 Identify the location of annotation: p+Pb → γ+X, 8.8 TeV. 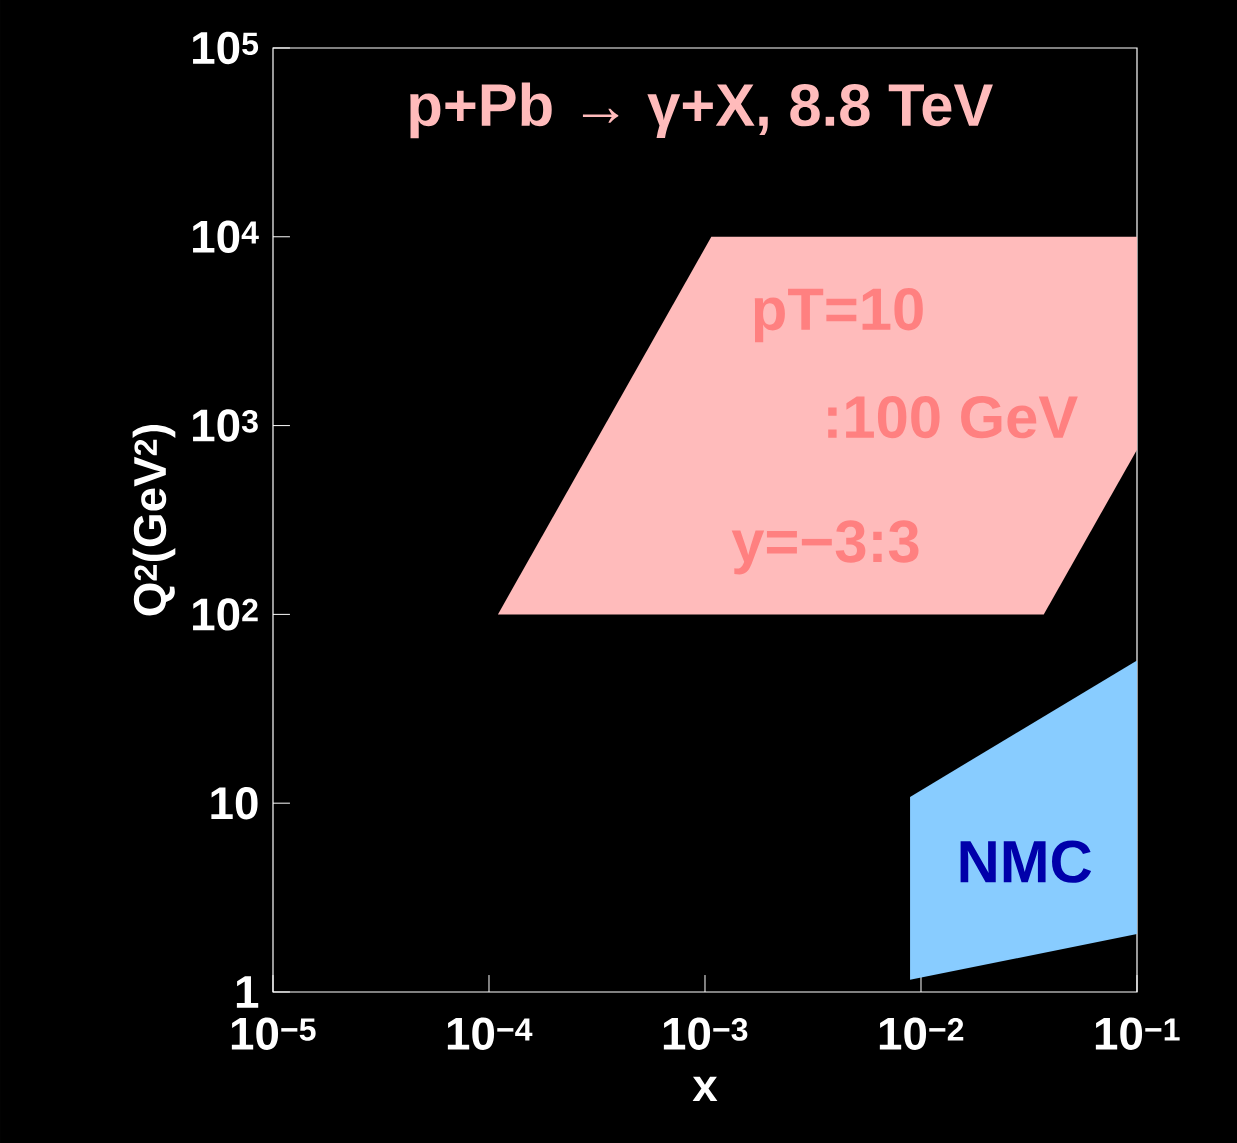
(701, 110).